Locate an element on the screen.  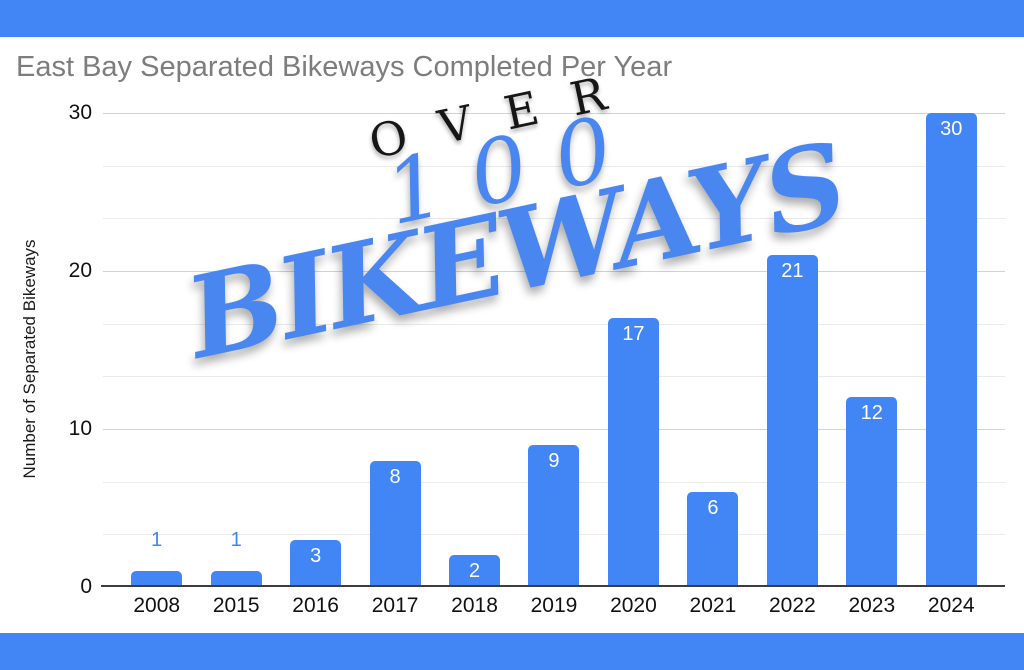
bar-2017 is located at coordinates (395, 523).